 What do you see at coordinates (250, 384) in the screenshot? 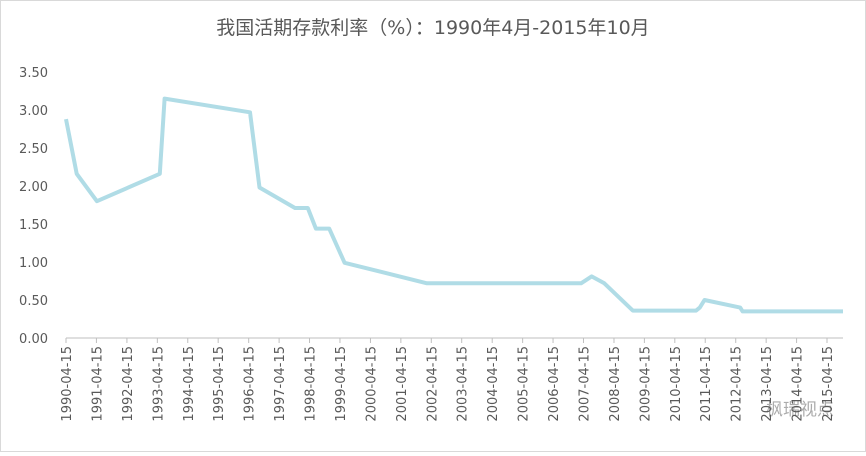
I see `x-tick-label: 1996-04-15` at bounding box center [250, 384].